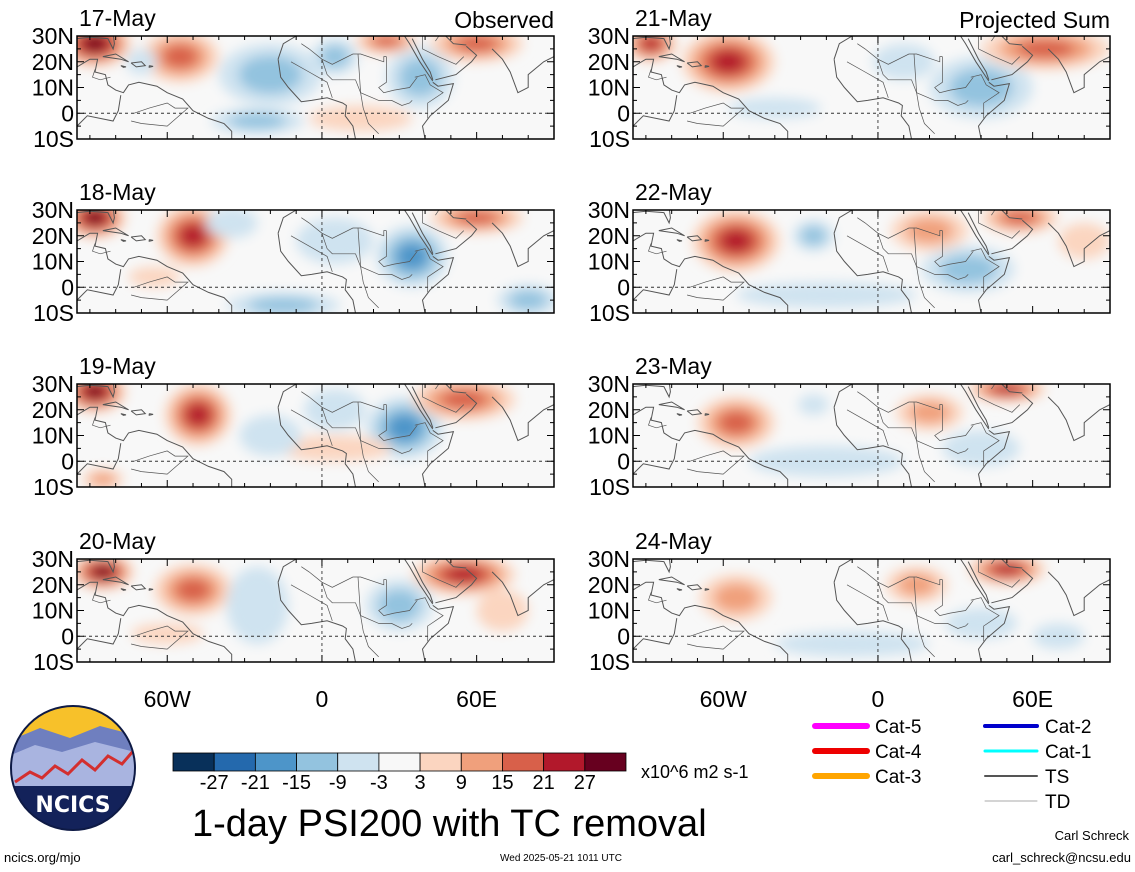  I want to click on panel-date-label: 17-May, so click(117, 18).